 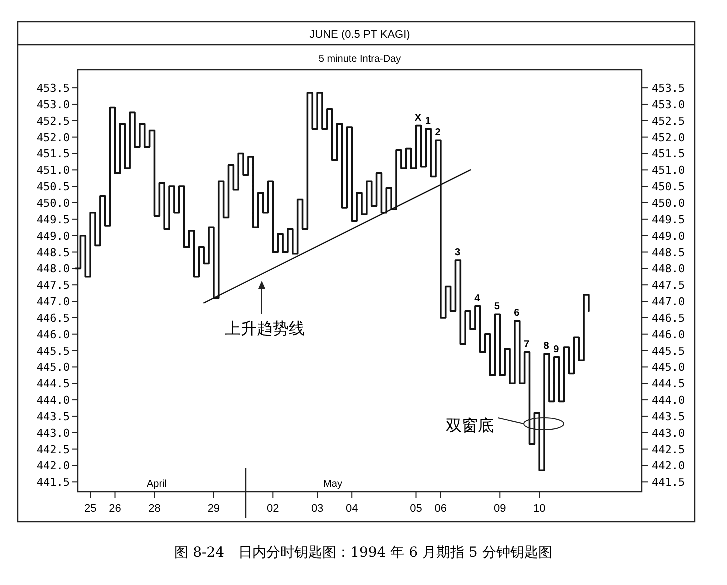 I want to click on y-tick-label: 451.0, so click(x=53, y=171).